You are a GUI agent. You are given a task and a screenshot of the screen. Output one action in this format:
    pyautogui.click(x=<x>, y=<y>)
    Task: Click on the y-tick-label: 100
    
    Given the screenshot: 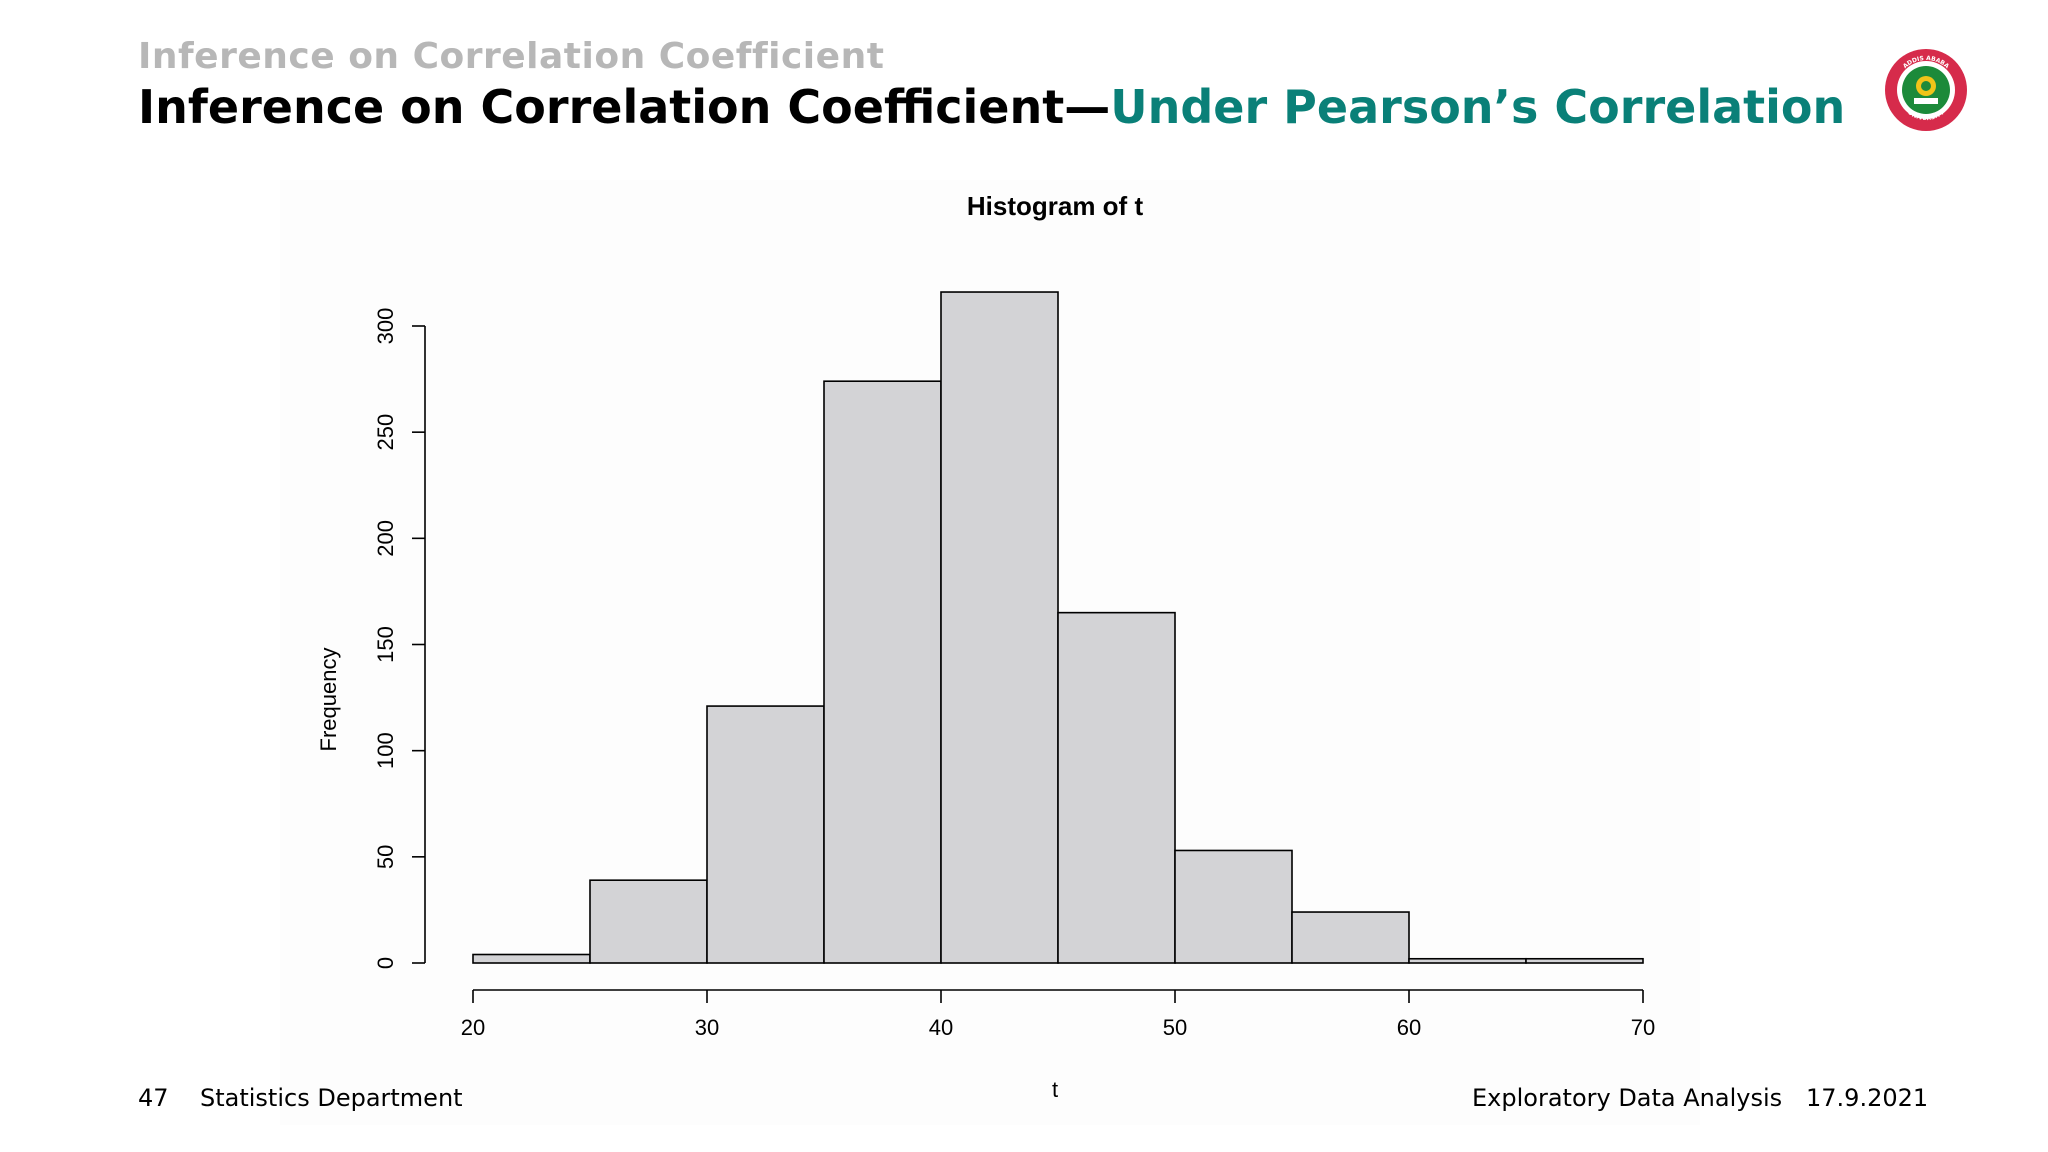 What is the action you would take?
    pyautogui.click(x=385, y=750)
    